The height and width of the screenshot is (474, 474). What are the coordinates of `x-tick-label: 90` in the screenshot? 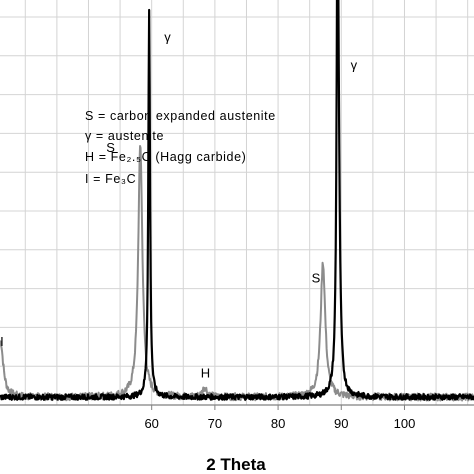 It's located at (341, 423).